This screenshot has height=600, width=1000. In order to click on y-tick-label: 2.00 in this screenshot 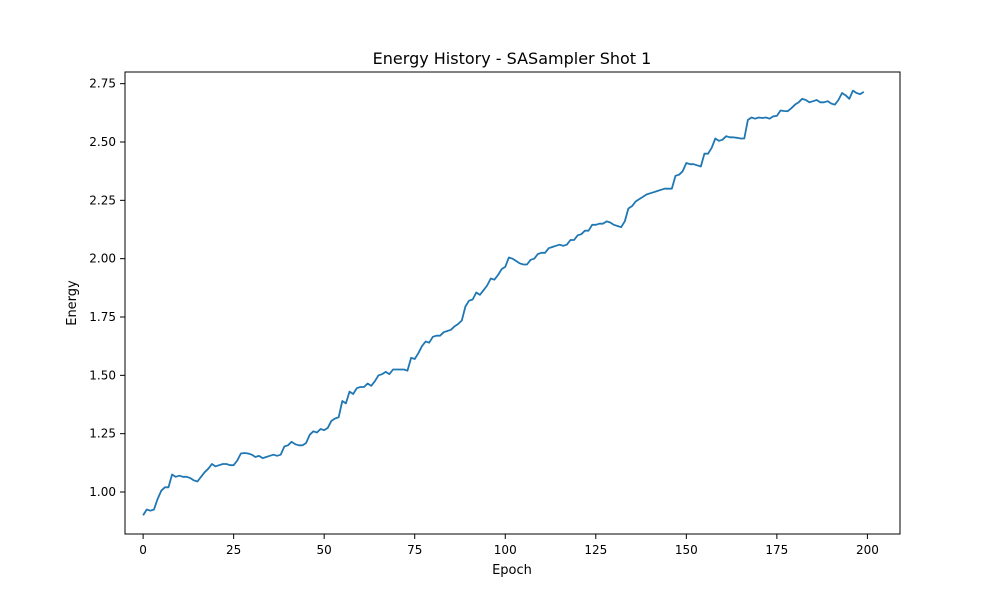, I will do `click(102, 259)`.